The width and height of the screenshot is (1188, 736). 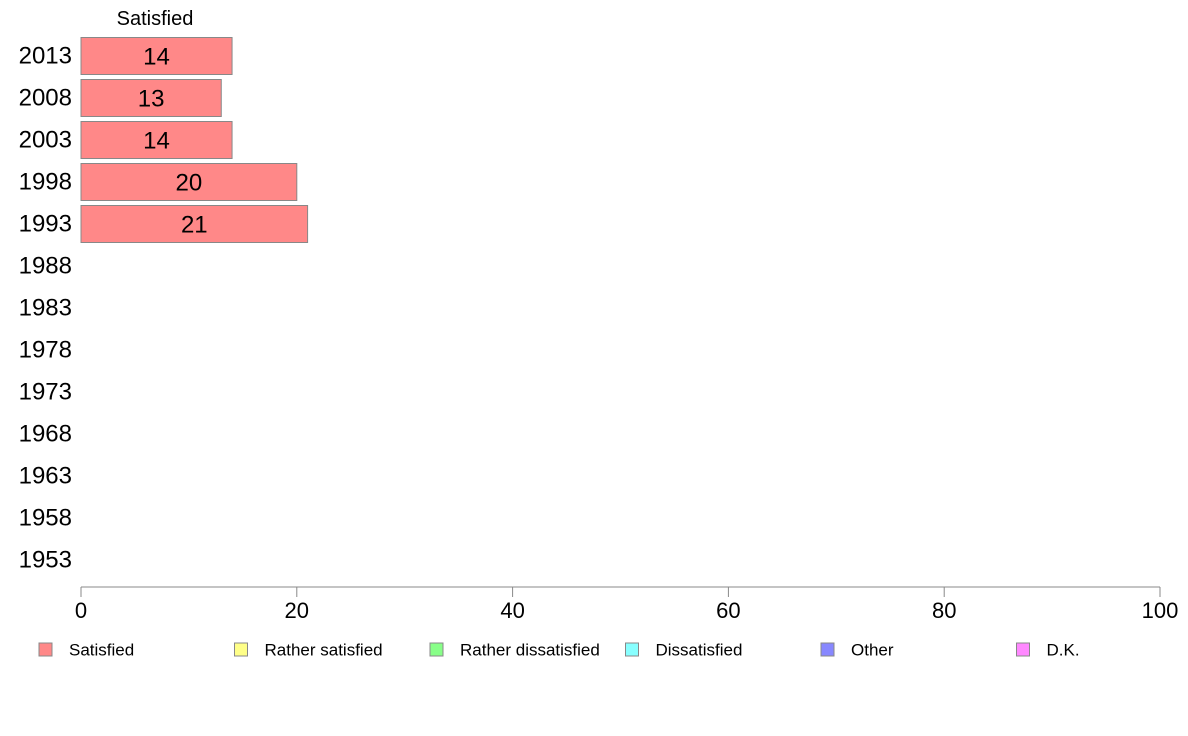 I want to click on y-axis-label: 1983, so click(x=45, y=308).